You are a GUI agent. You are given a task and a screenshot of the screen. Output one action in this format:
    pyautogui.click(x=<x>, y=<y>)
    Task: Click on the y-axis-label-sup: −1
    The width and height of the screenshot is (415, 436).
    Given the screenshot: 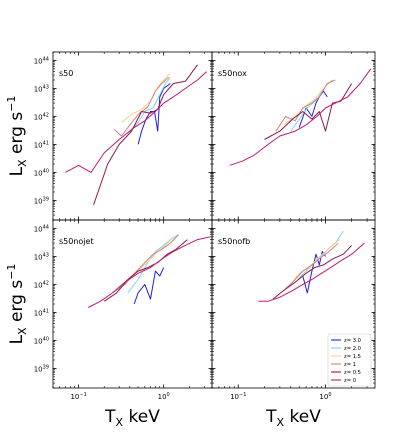 What is the action you would take?
    pyautogui.click(x=11, y=104)
    